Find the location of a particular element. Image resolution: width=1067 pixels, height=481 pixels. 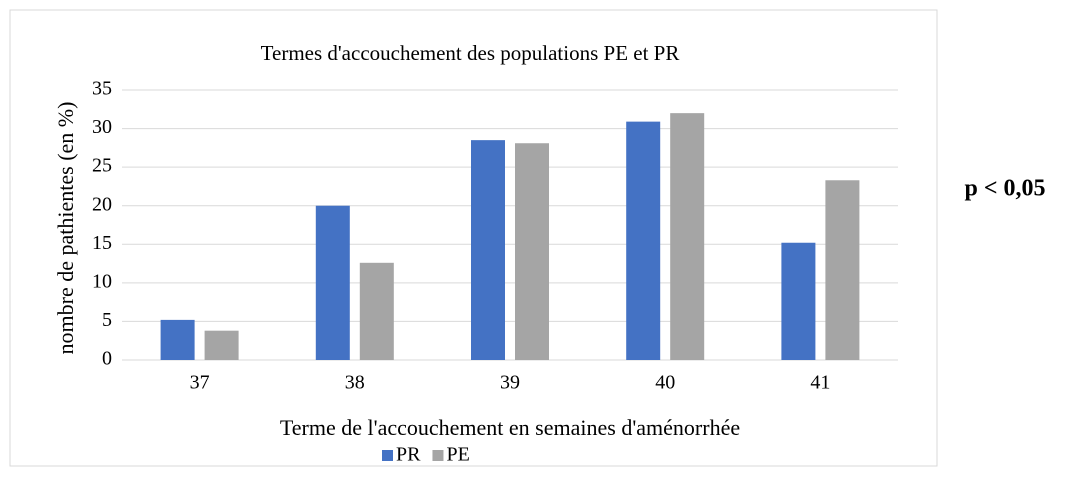

y-tick-label: 25 is located at coordinates (102, 166).